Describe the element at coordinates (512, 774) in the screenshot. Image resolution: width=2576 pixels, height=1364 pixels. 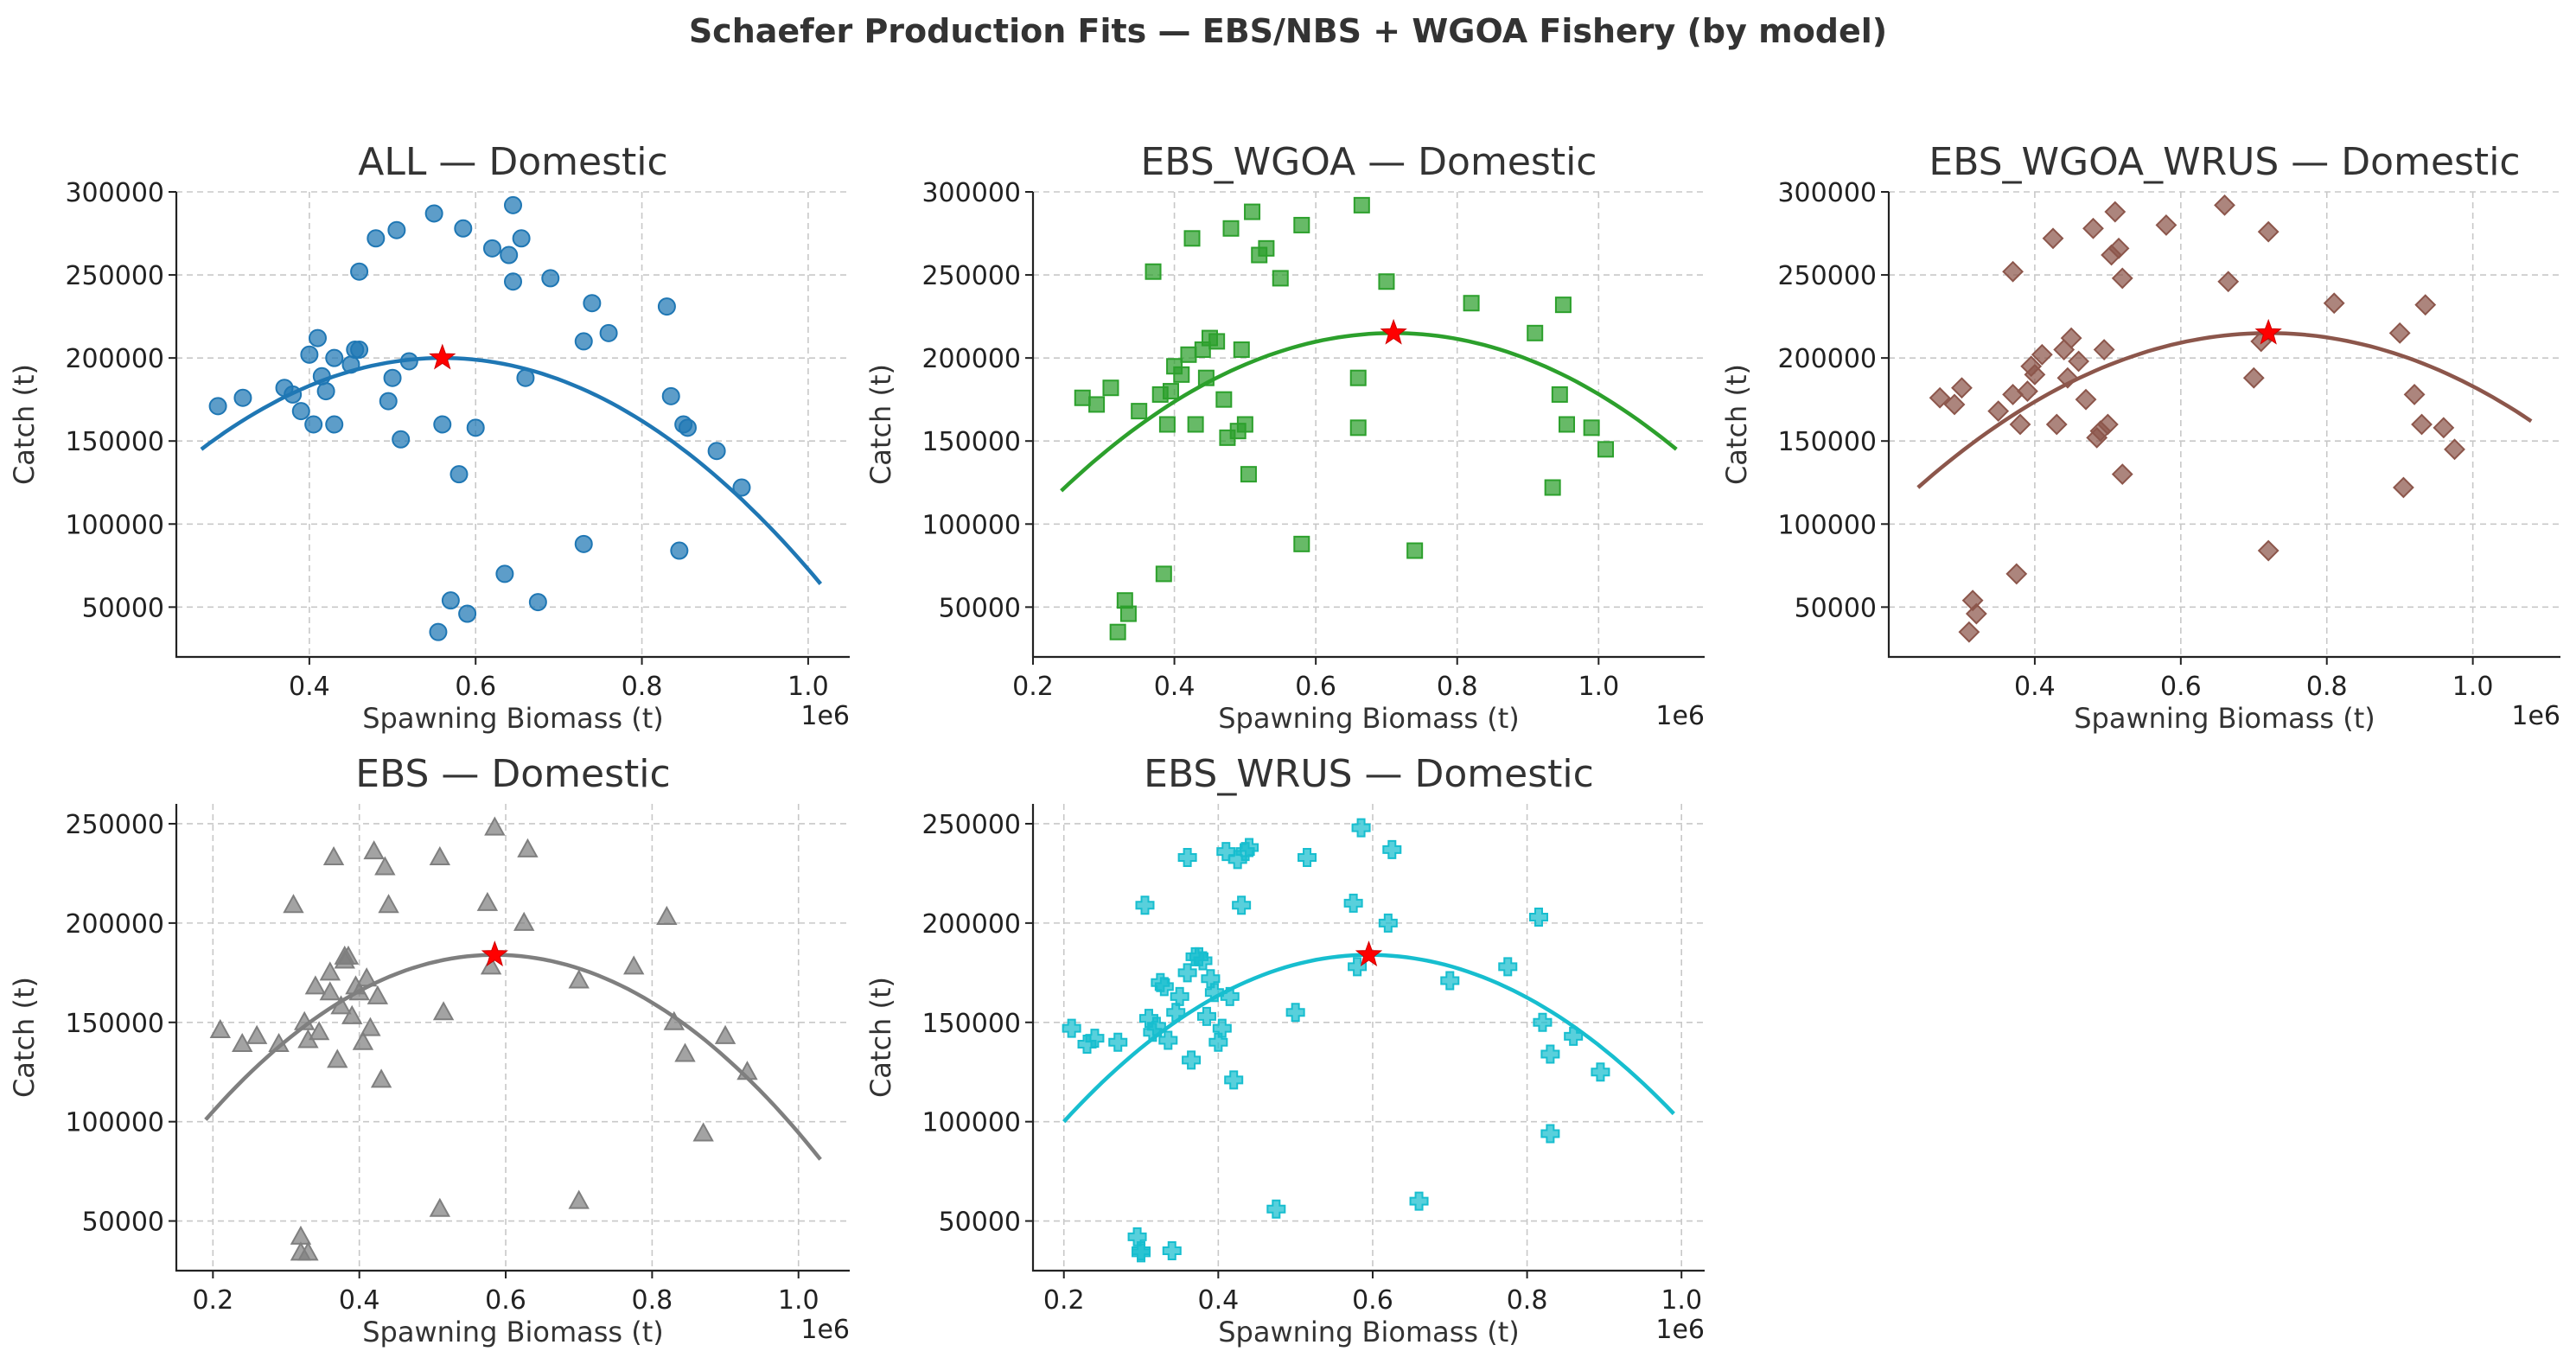
I see `panel-title: EBS — Domestic` at that location.